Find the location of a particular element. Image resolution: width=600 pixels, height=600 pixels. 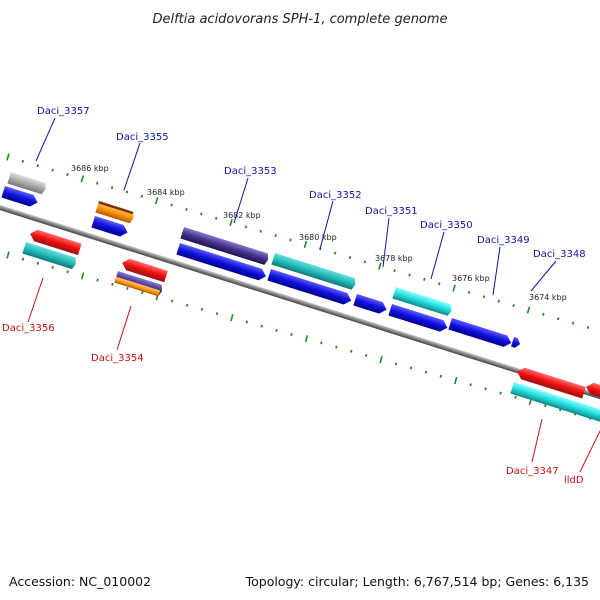

gene-label-daci-3348: Daci_3348 is located at coordinates (559, 254).